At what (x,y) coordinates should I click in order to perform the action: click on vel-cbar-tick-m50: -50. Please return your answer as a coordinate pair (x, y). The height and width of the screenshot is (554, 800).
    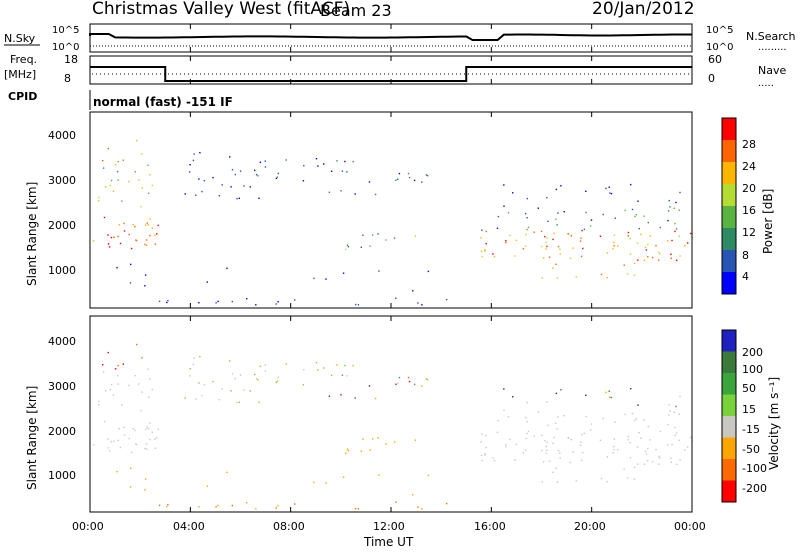
    Looking at the image, I should click on (751, 449).